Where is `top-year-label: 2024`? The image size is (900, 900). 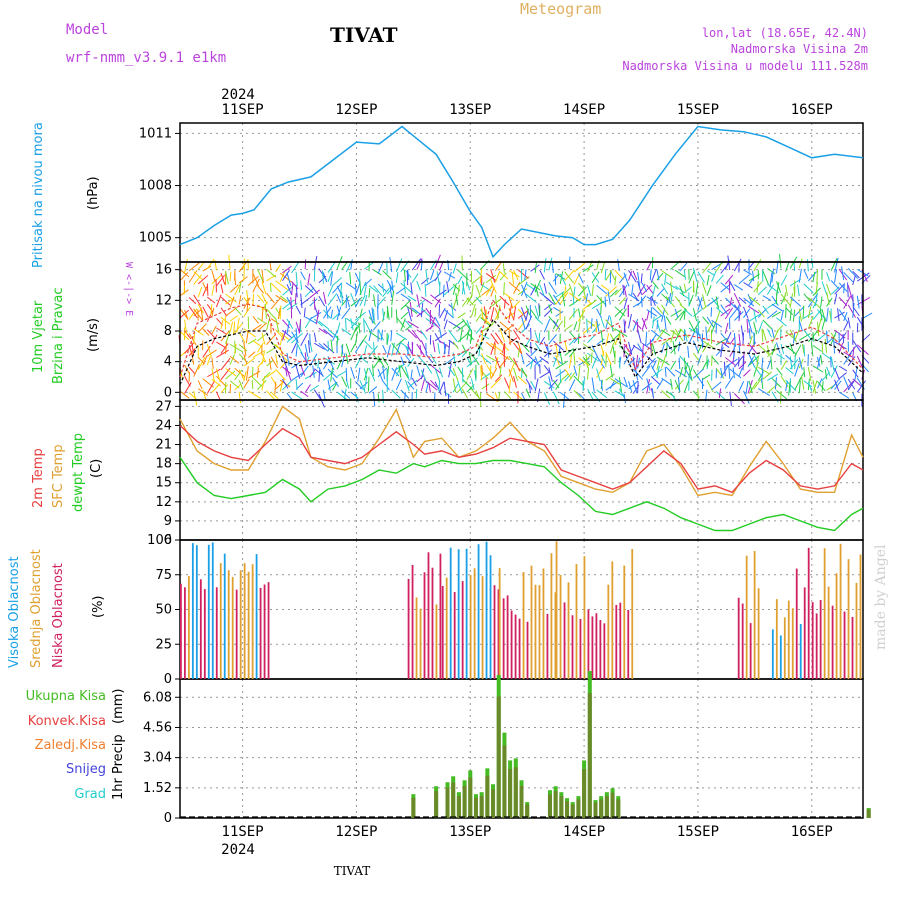 top-year-label: 2024 is located at coordinates (238, 95).